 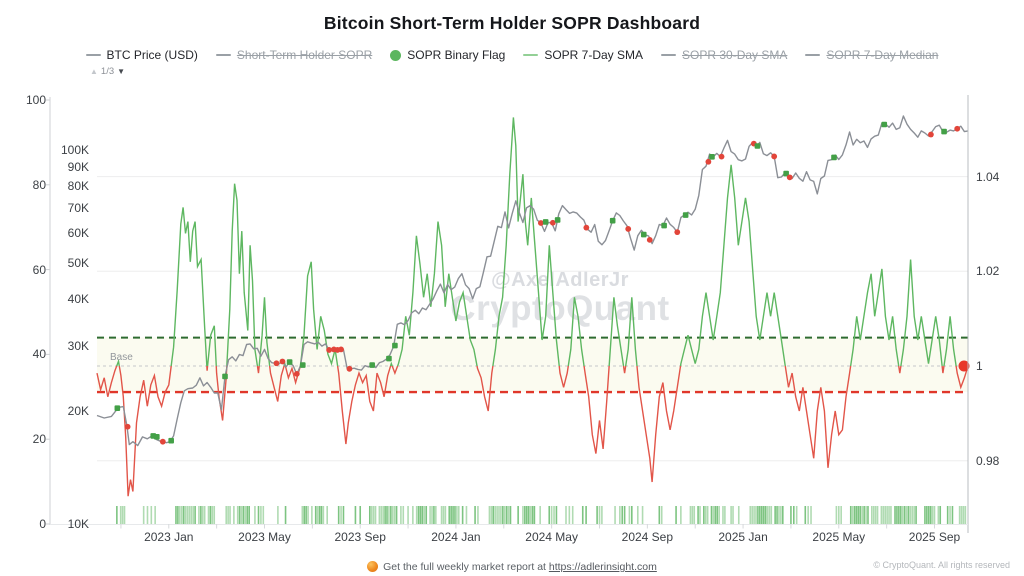 I want to click on legend-item-btc-price-usd-: BTC Price (USD), so click(x=141, y=55).